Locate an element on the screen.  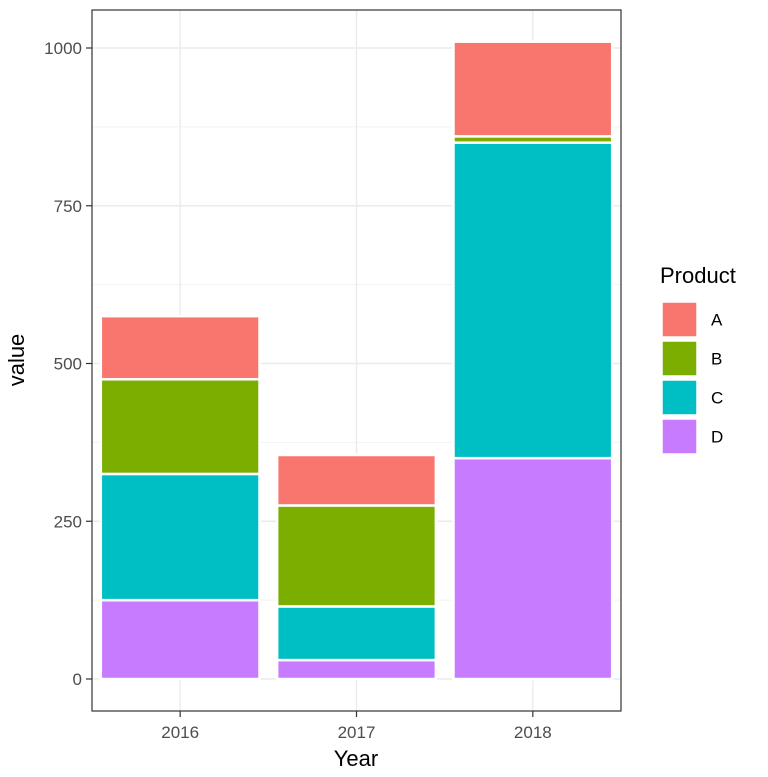
legend: Product A B C D is located at coordinates (698, 359).